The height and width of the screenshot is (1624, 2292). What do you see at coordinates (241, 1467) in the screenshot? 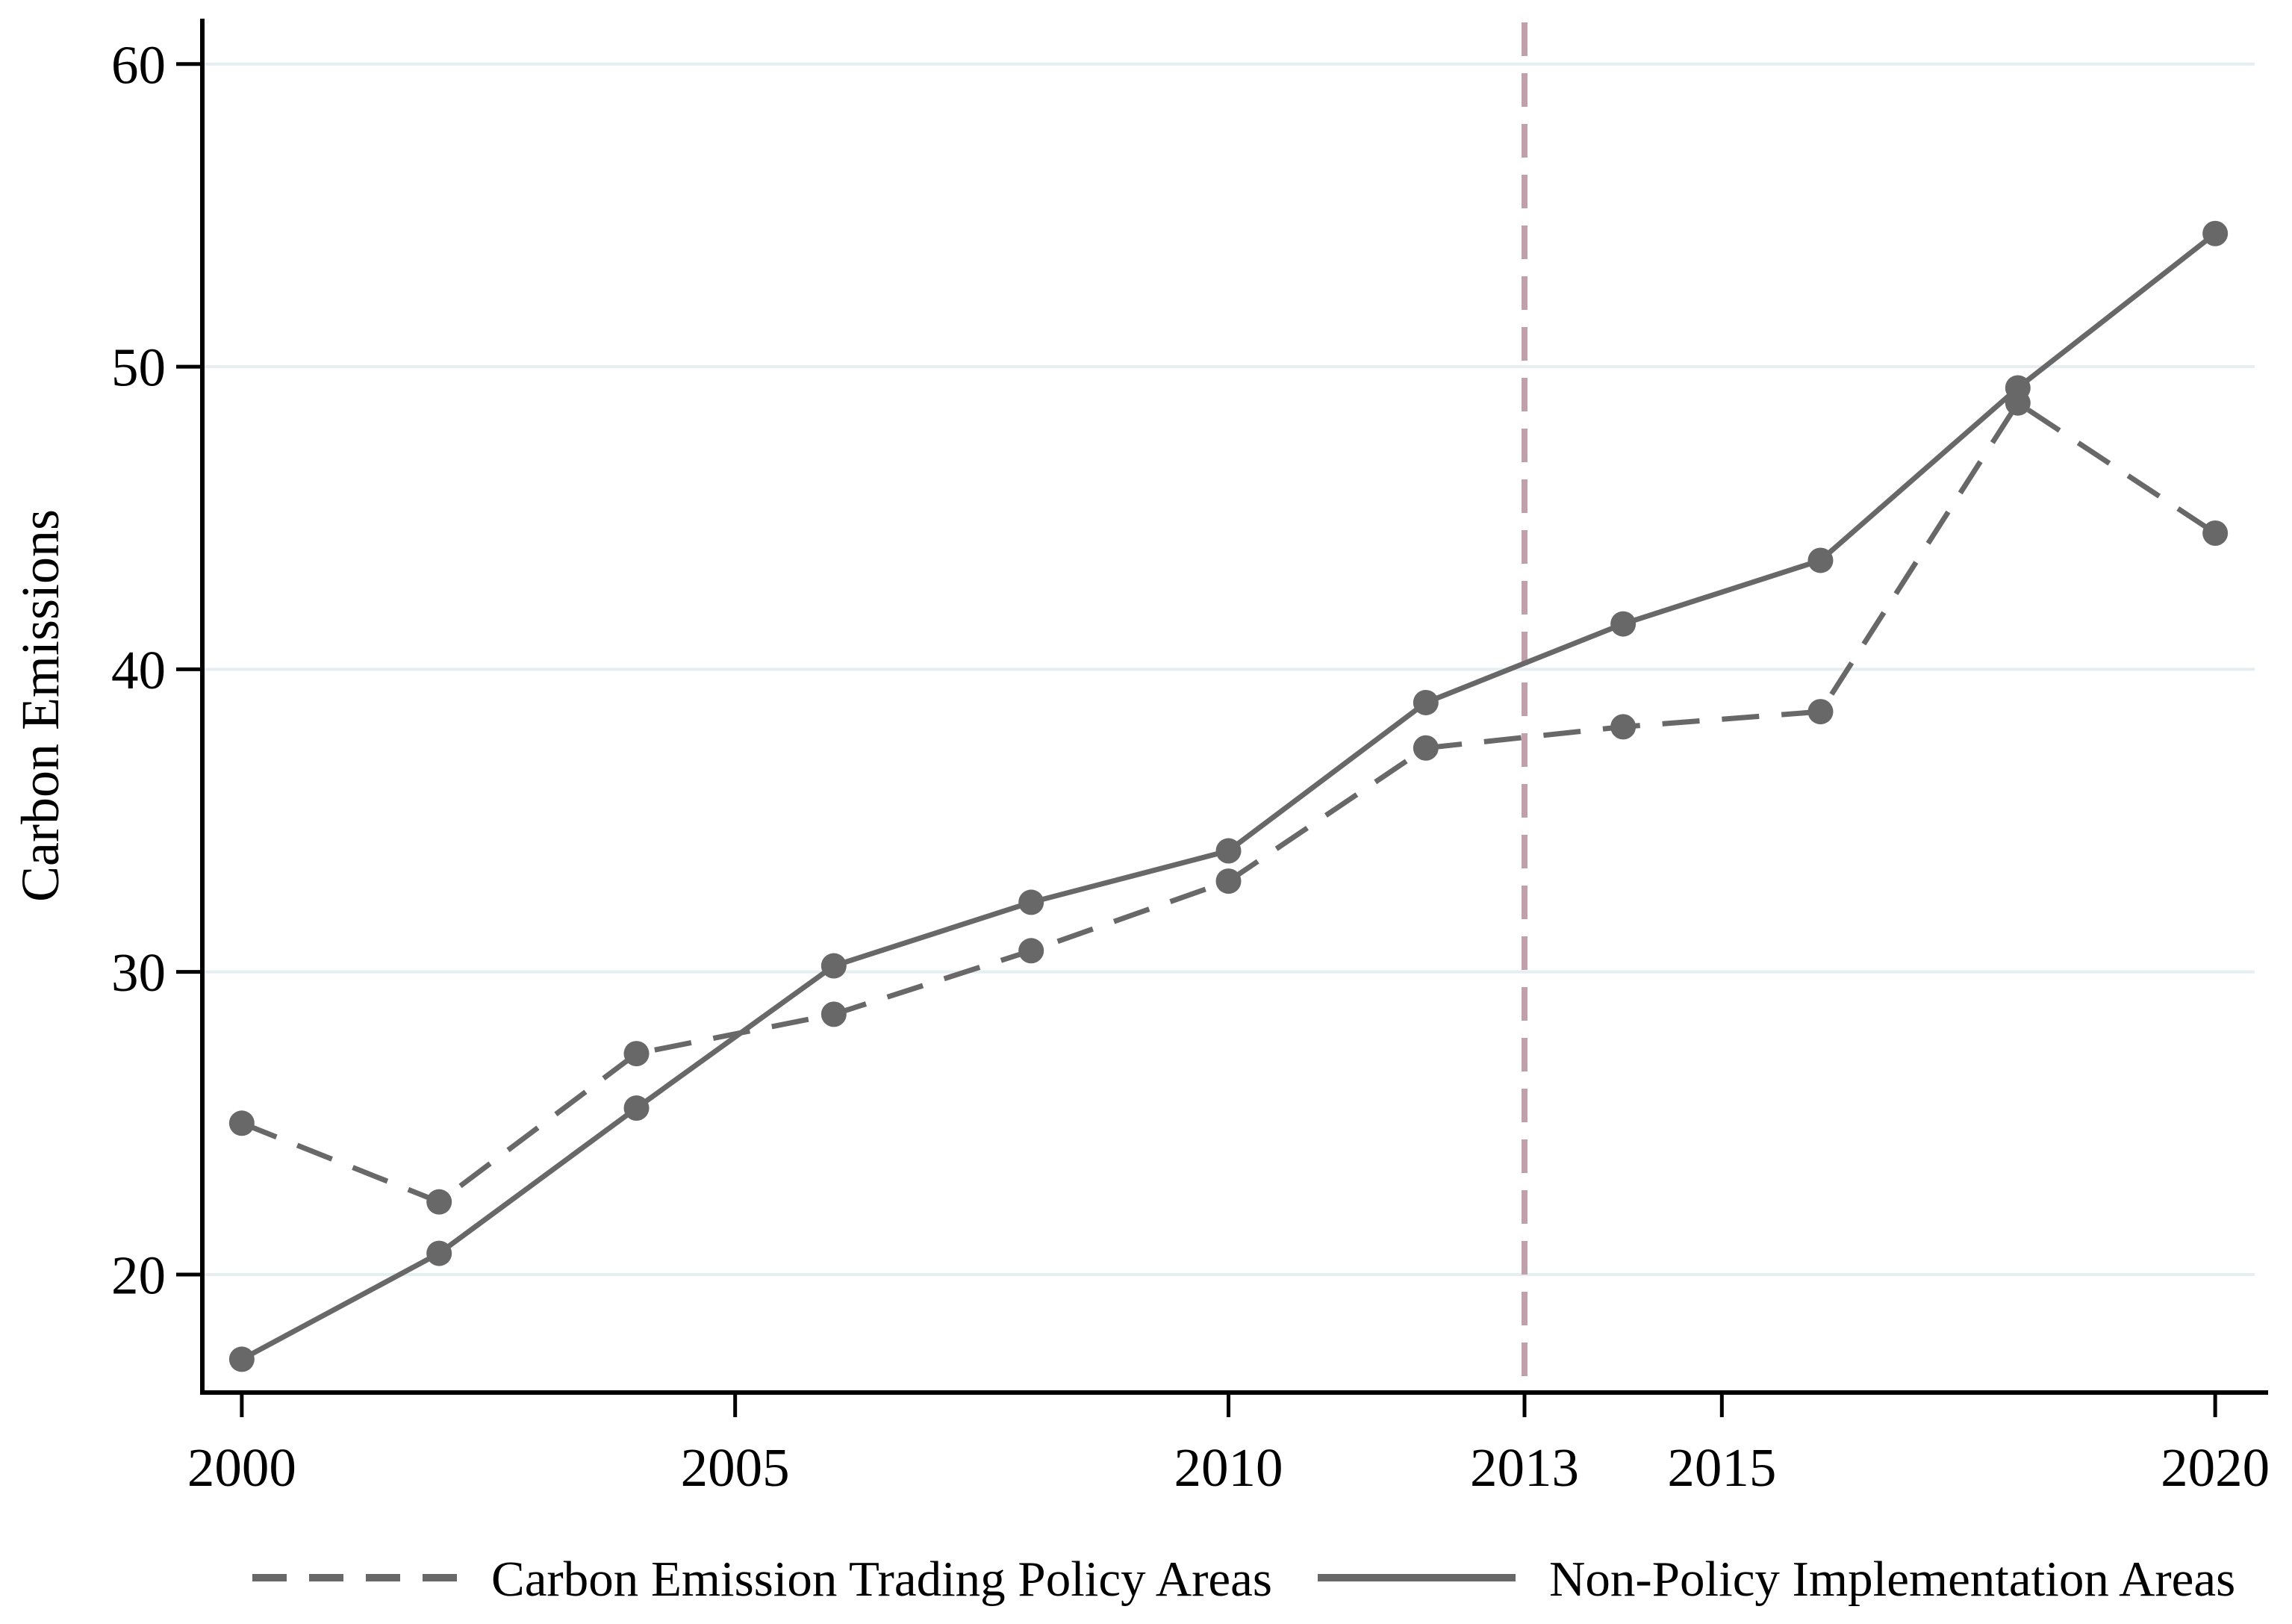
I see `x-tick-label: 2000` at bounding box center [241, 1467].